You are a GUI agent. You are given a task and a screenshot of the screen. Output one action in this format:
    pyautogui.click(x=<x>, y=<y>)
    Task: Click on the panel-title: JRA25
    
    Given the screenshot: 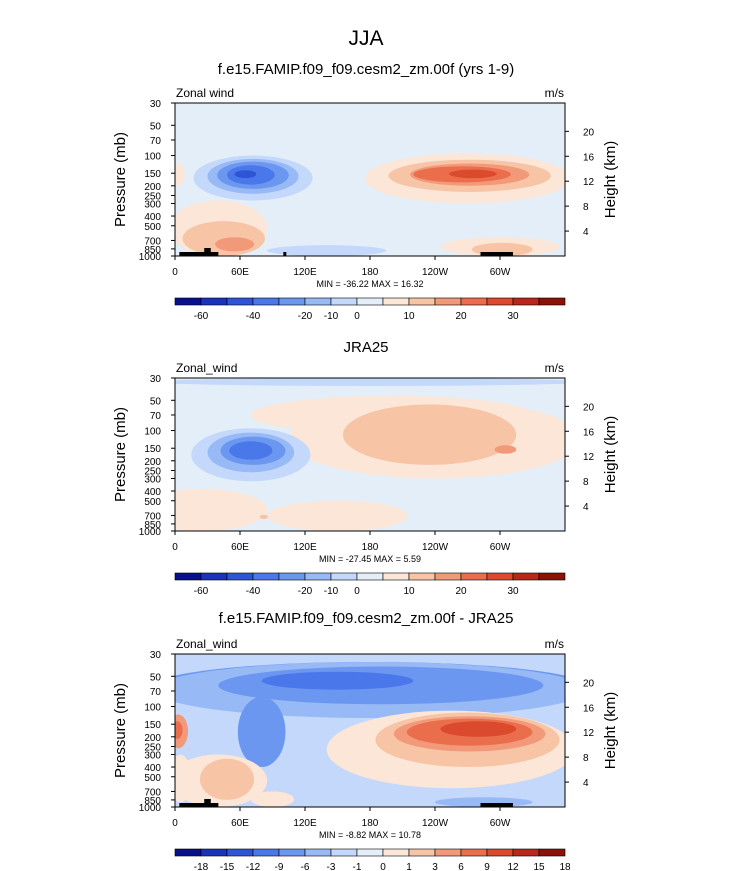 What is the action you would take?
    pyautogui.click(x=365, y=347)
    